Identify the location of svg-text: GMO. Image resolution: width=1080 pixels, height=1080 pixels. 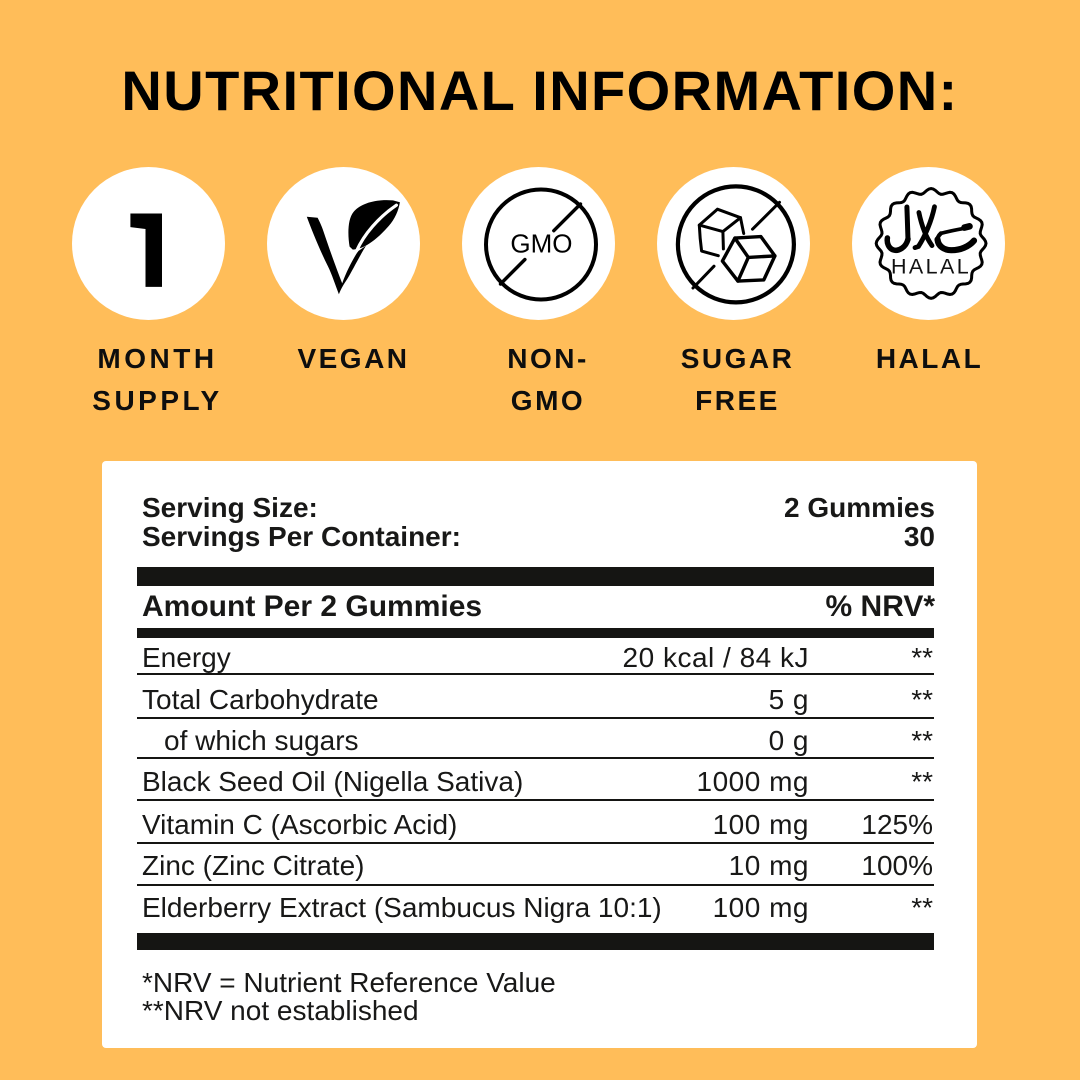
(541, 243).